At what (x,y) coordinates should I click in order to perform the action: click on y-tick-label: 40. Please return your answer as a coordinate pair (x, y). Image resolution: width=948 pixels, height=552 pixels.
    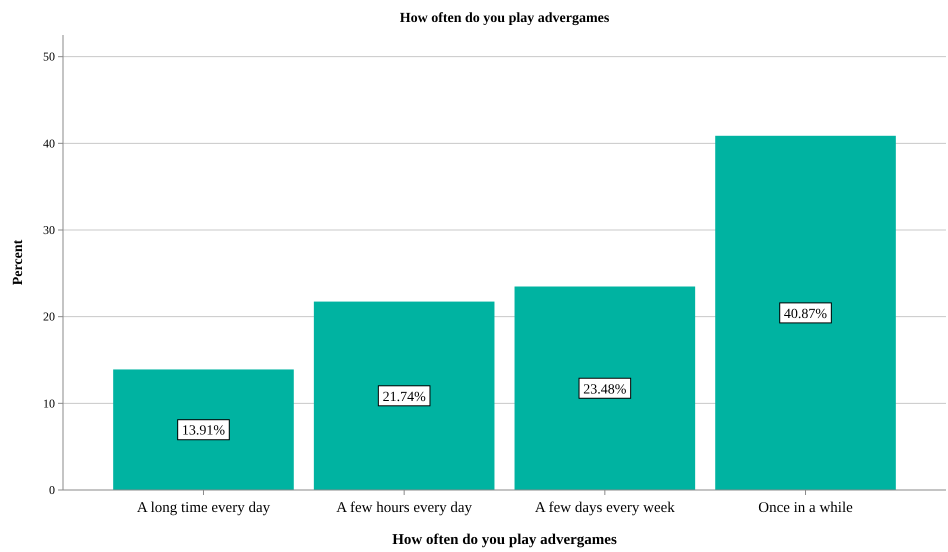
    Looking at the image, I should click on (49, 143).